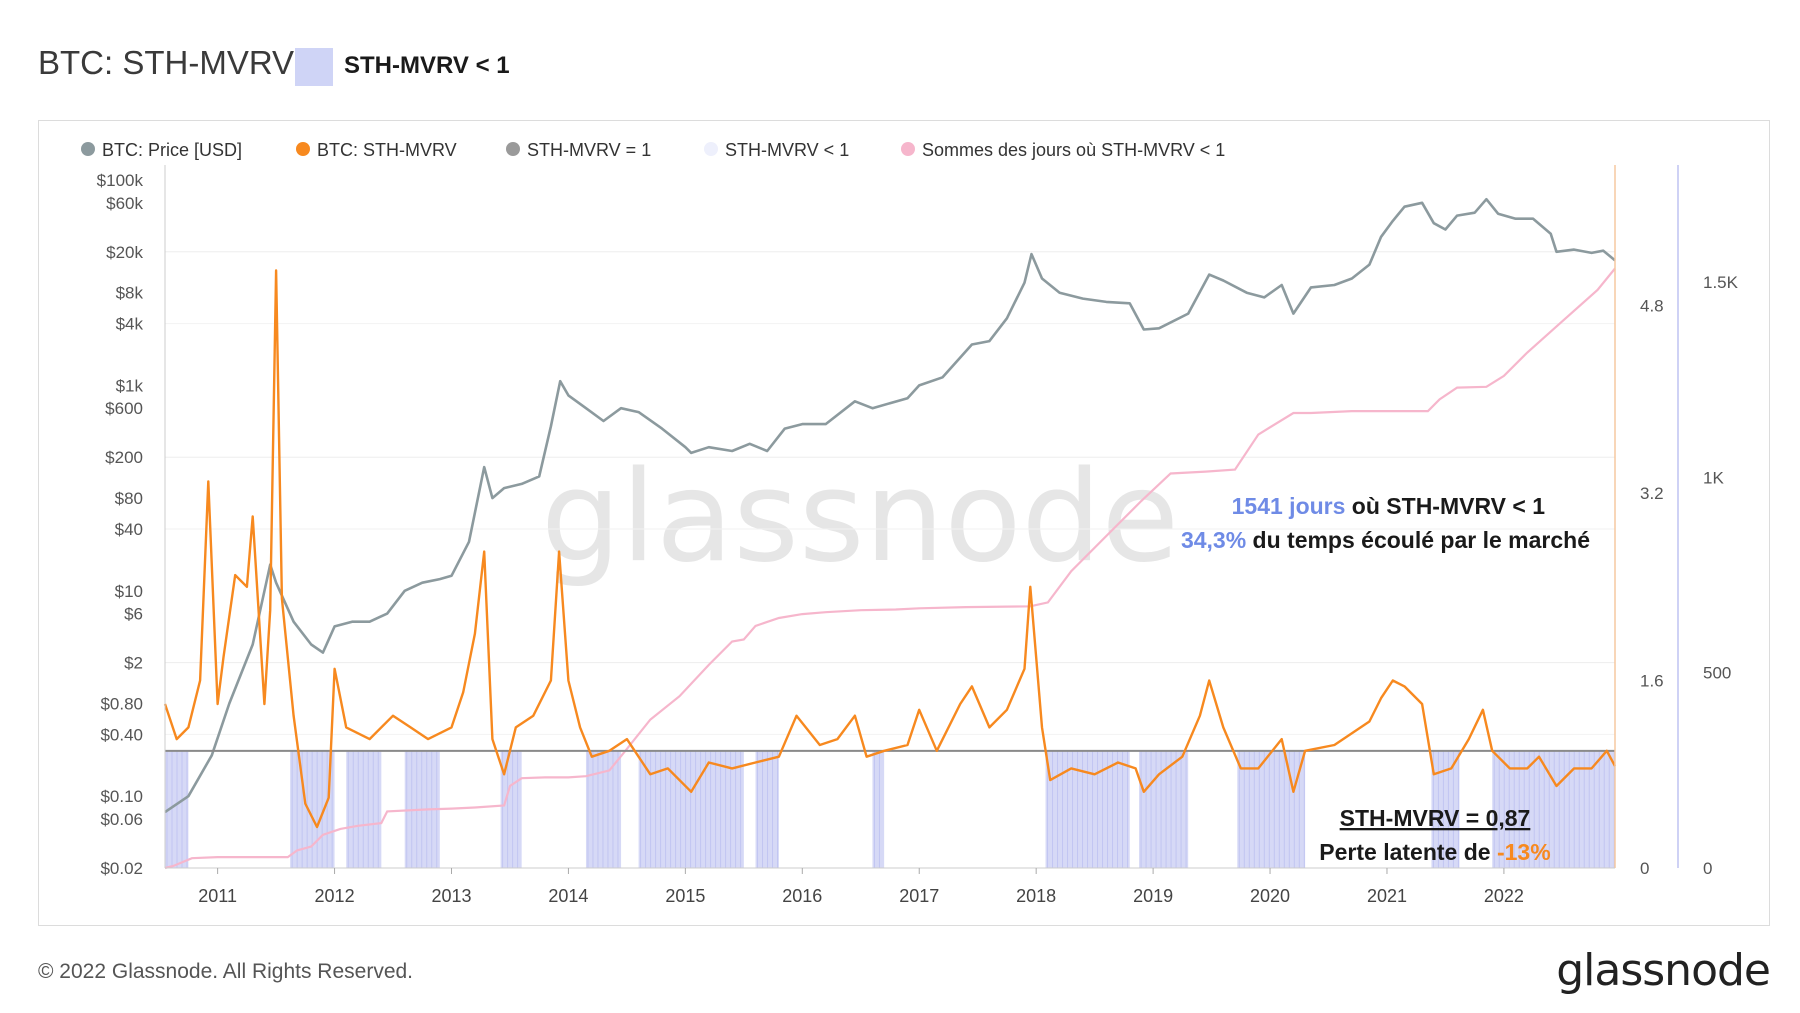 The height and width of the screenshot is (1013, 1800). I want to click on days-tick-label: 0, so click(1707, 868).